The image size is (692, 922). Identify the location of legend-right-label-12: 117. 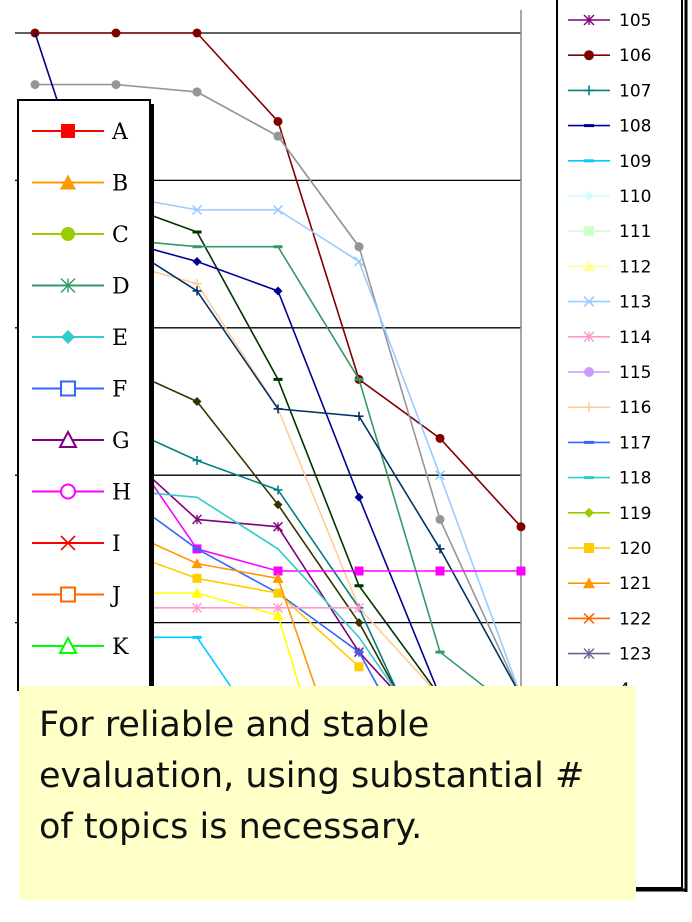
(635, 443).